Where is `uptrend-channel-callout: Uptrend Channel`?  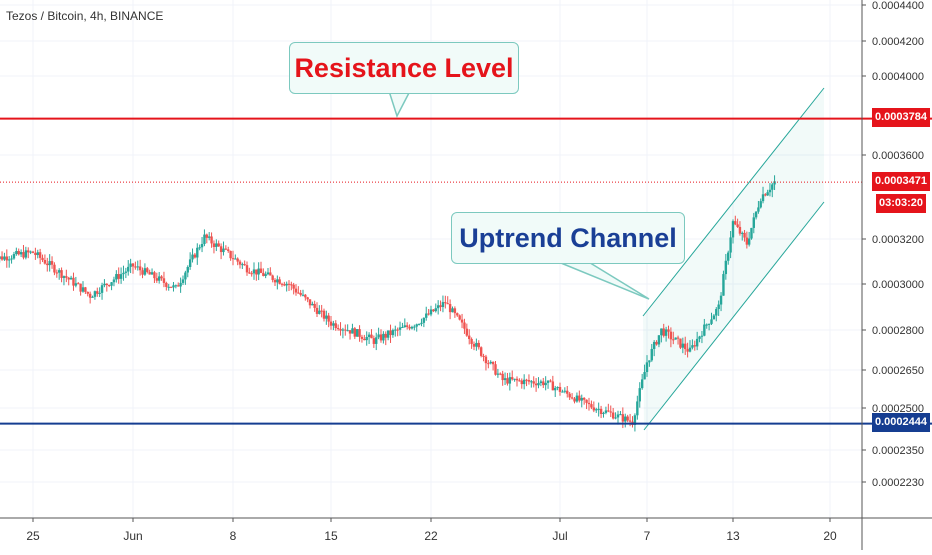
uptrend-channel-callout: Uptrend Channel is located at coordinates (568, 238).